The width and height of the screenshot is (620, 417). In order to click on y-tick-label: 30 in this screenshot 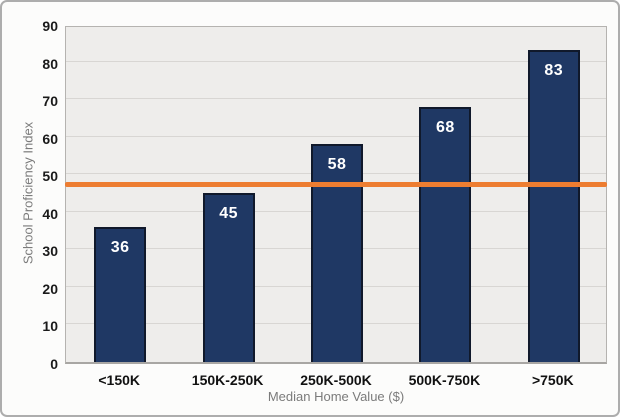, I will do `click(50, 251)`.